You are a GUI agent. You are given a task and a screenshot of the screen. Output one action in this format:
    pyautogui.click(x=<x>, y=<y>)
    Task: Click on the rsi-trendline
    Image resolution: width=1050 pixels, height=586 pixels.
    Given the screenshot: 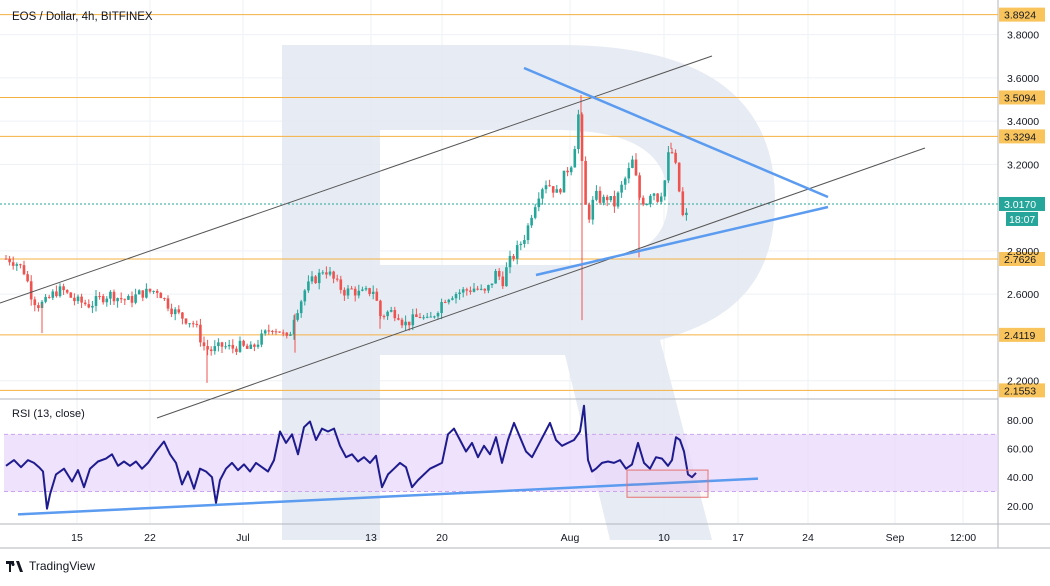 What is the action you would take?
    pyautogui.click(x=388, y=496)
    